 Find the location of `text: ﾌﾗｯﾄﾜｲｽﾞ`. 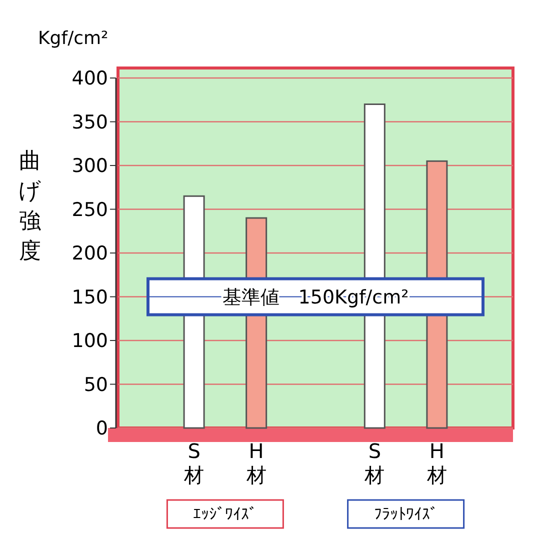

text: ﾌﾗｯﾄﾜｲｽﾞ is located at coordinates (406, 514).